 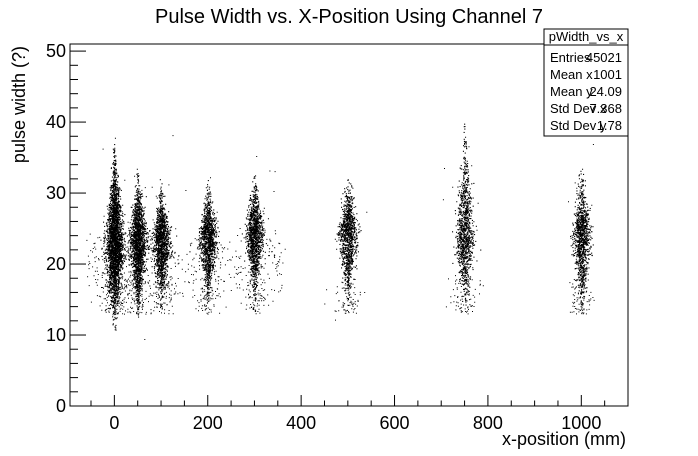 What do you see at coordinates (61, 406) in the screenshot?
I see `y-tick-label: 0` at bounding box center [61, 406].